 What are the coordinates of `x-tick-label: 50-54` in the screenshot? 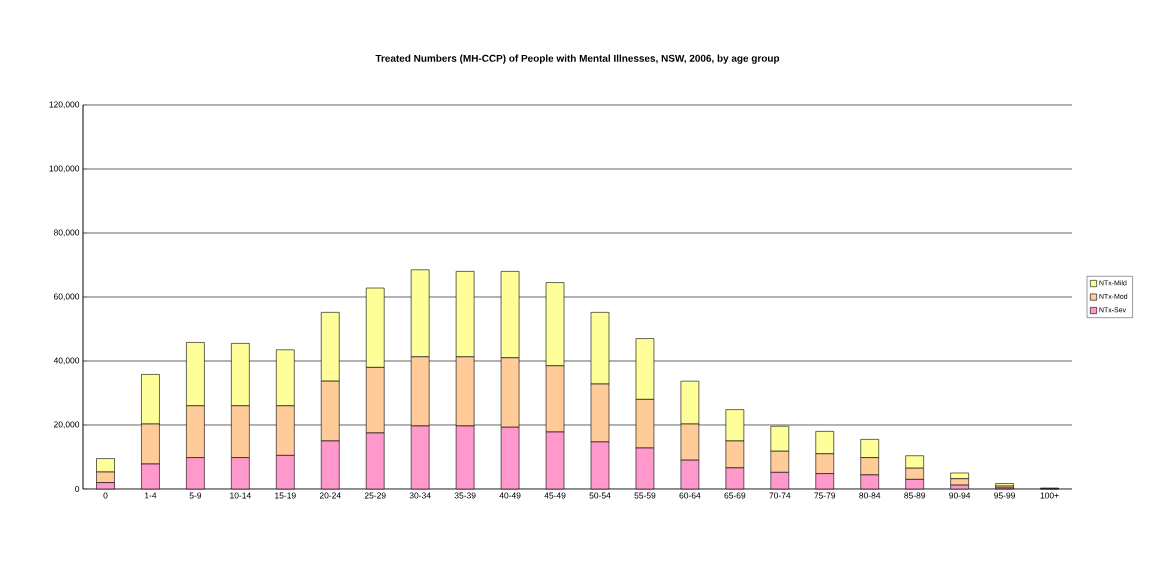 It's located at (600, 495).